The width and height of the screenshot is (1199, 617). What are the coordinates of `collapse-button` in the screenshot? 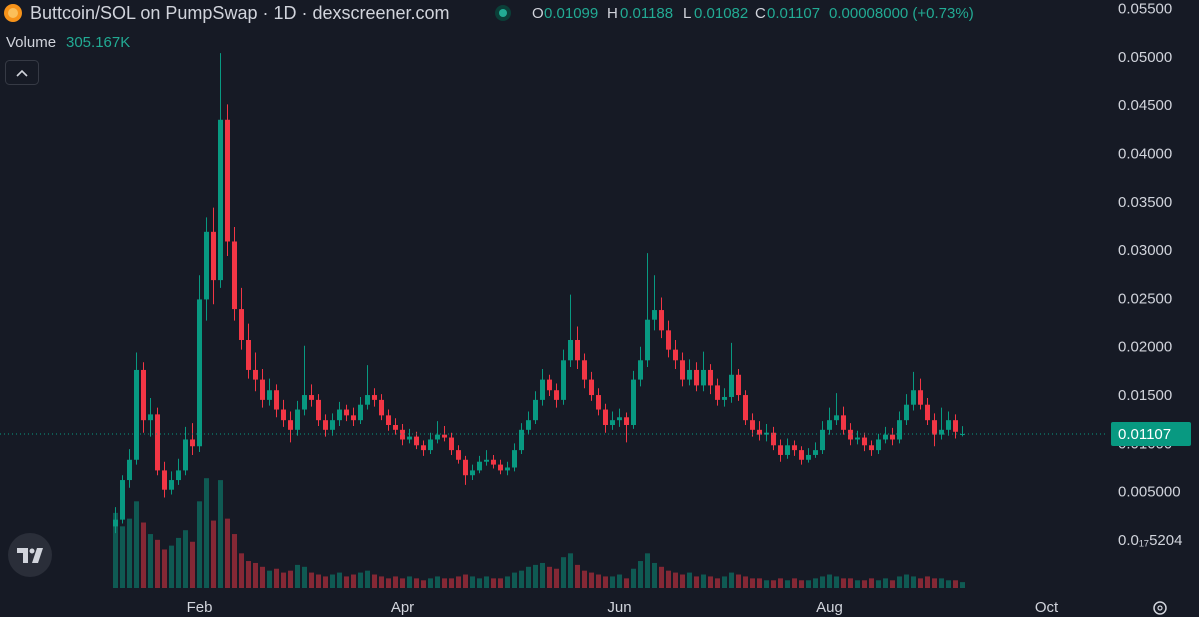 It's located at (22, 72).